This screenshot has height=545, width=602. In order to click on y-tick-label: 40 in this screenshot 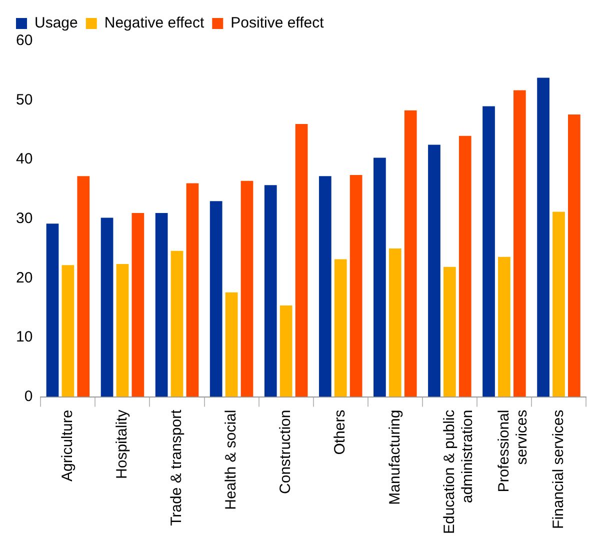, I will do `click(24, 159)`.